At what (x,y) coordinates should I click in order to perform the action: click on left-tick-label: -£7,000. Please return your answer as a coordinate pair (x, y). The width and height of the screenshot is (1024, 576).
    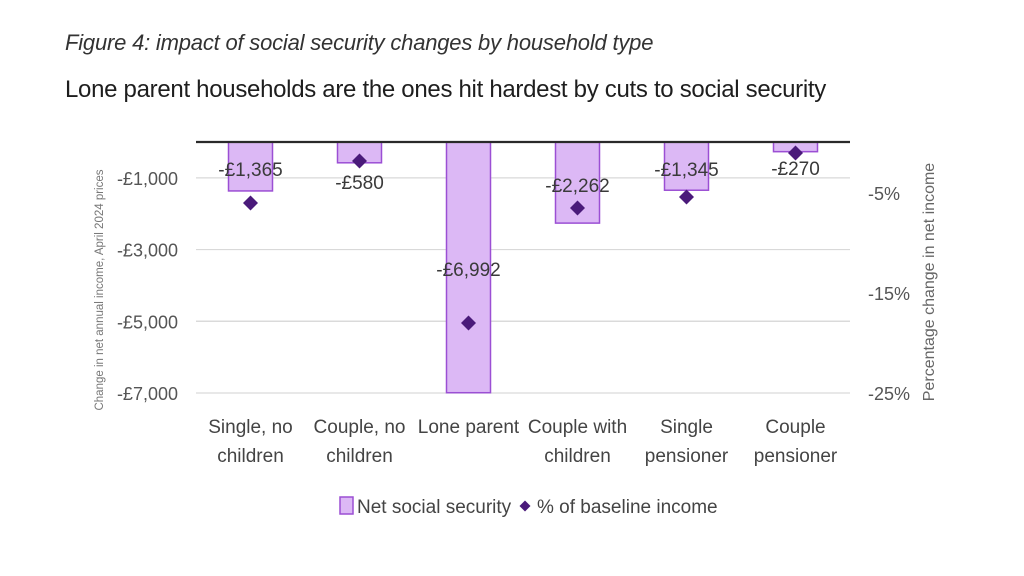
    Looking at the image, I should click on (147, 394).